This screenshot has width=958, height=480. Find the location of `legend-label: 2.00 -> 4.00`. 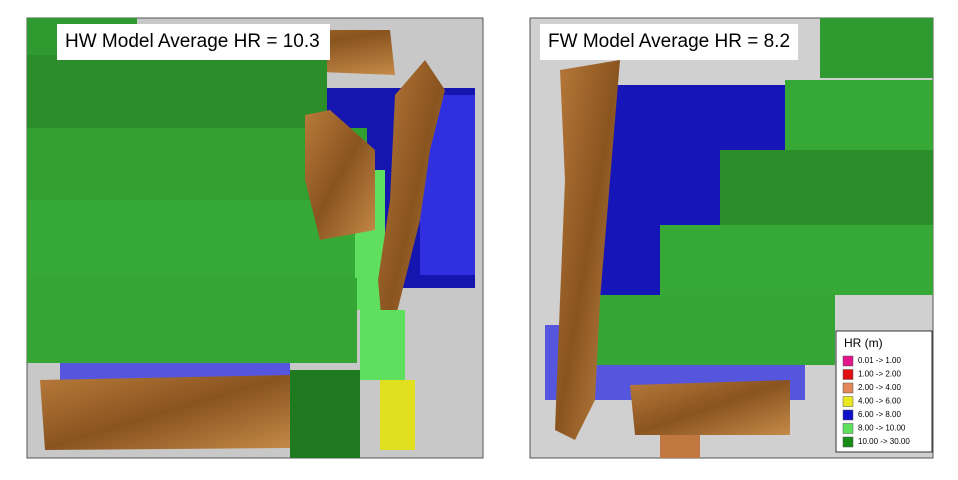

legend-label: 2.00 -> 4.00 is located at coordinates (879, 387).